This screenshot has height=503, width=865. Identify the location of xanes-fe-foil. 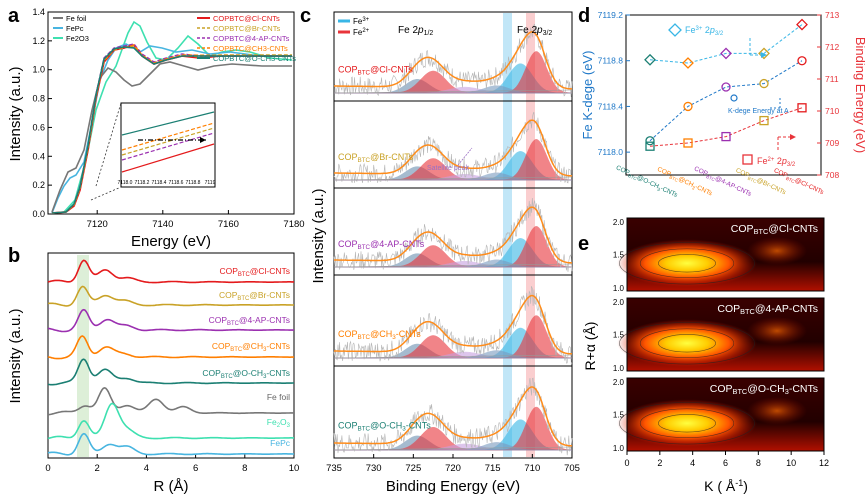
(171, 137).